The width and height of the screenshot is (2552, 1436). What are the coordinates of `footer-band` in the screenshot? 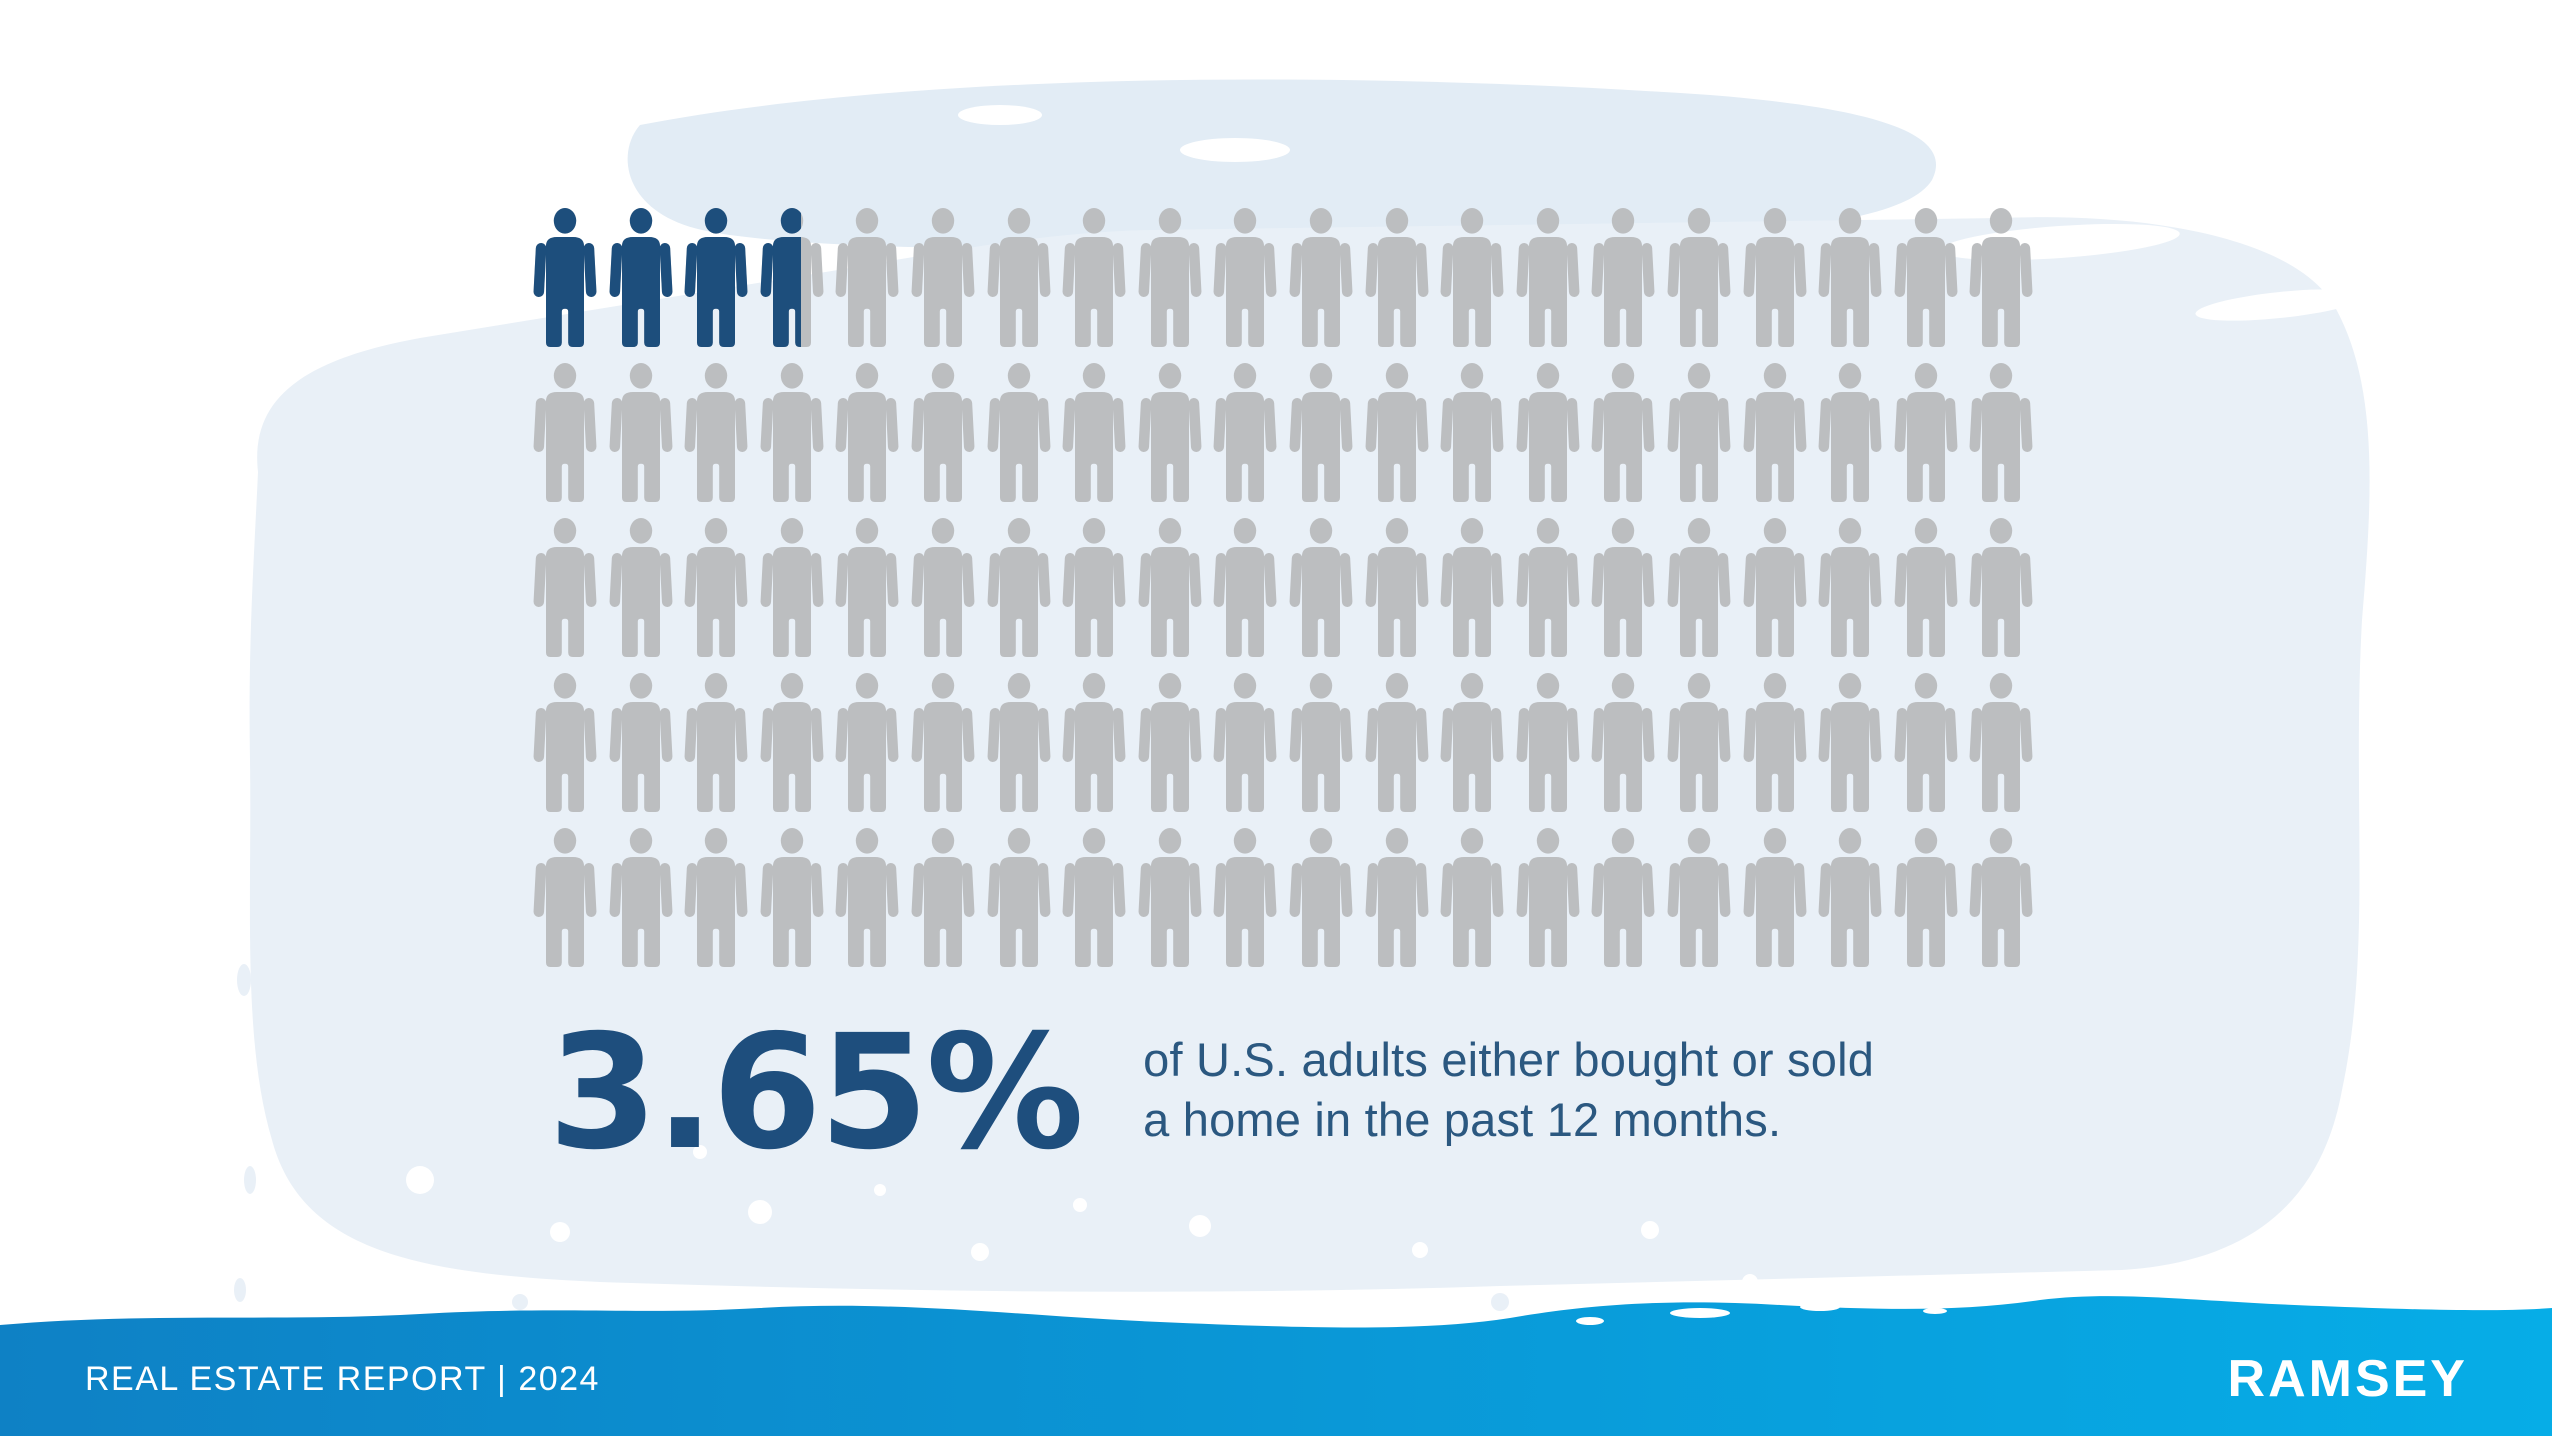 It's located at (1276, 1366).